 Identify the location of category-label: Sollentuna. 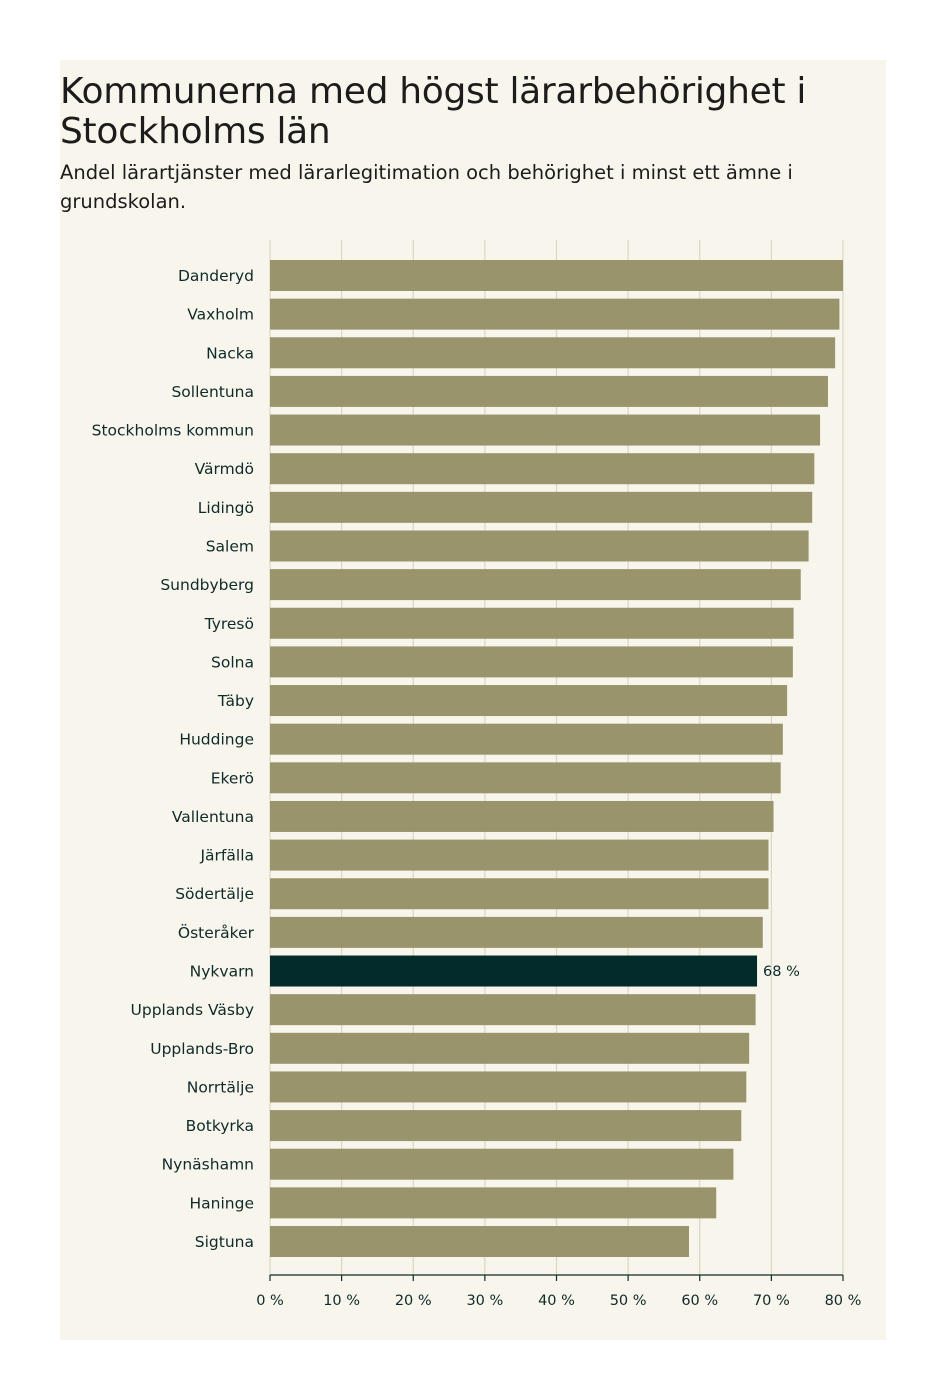
(212, 392).